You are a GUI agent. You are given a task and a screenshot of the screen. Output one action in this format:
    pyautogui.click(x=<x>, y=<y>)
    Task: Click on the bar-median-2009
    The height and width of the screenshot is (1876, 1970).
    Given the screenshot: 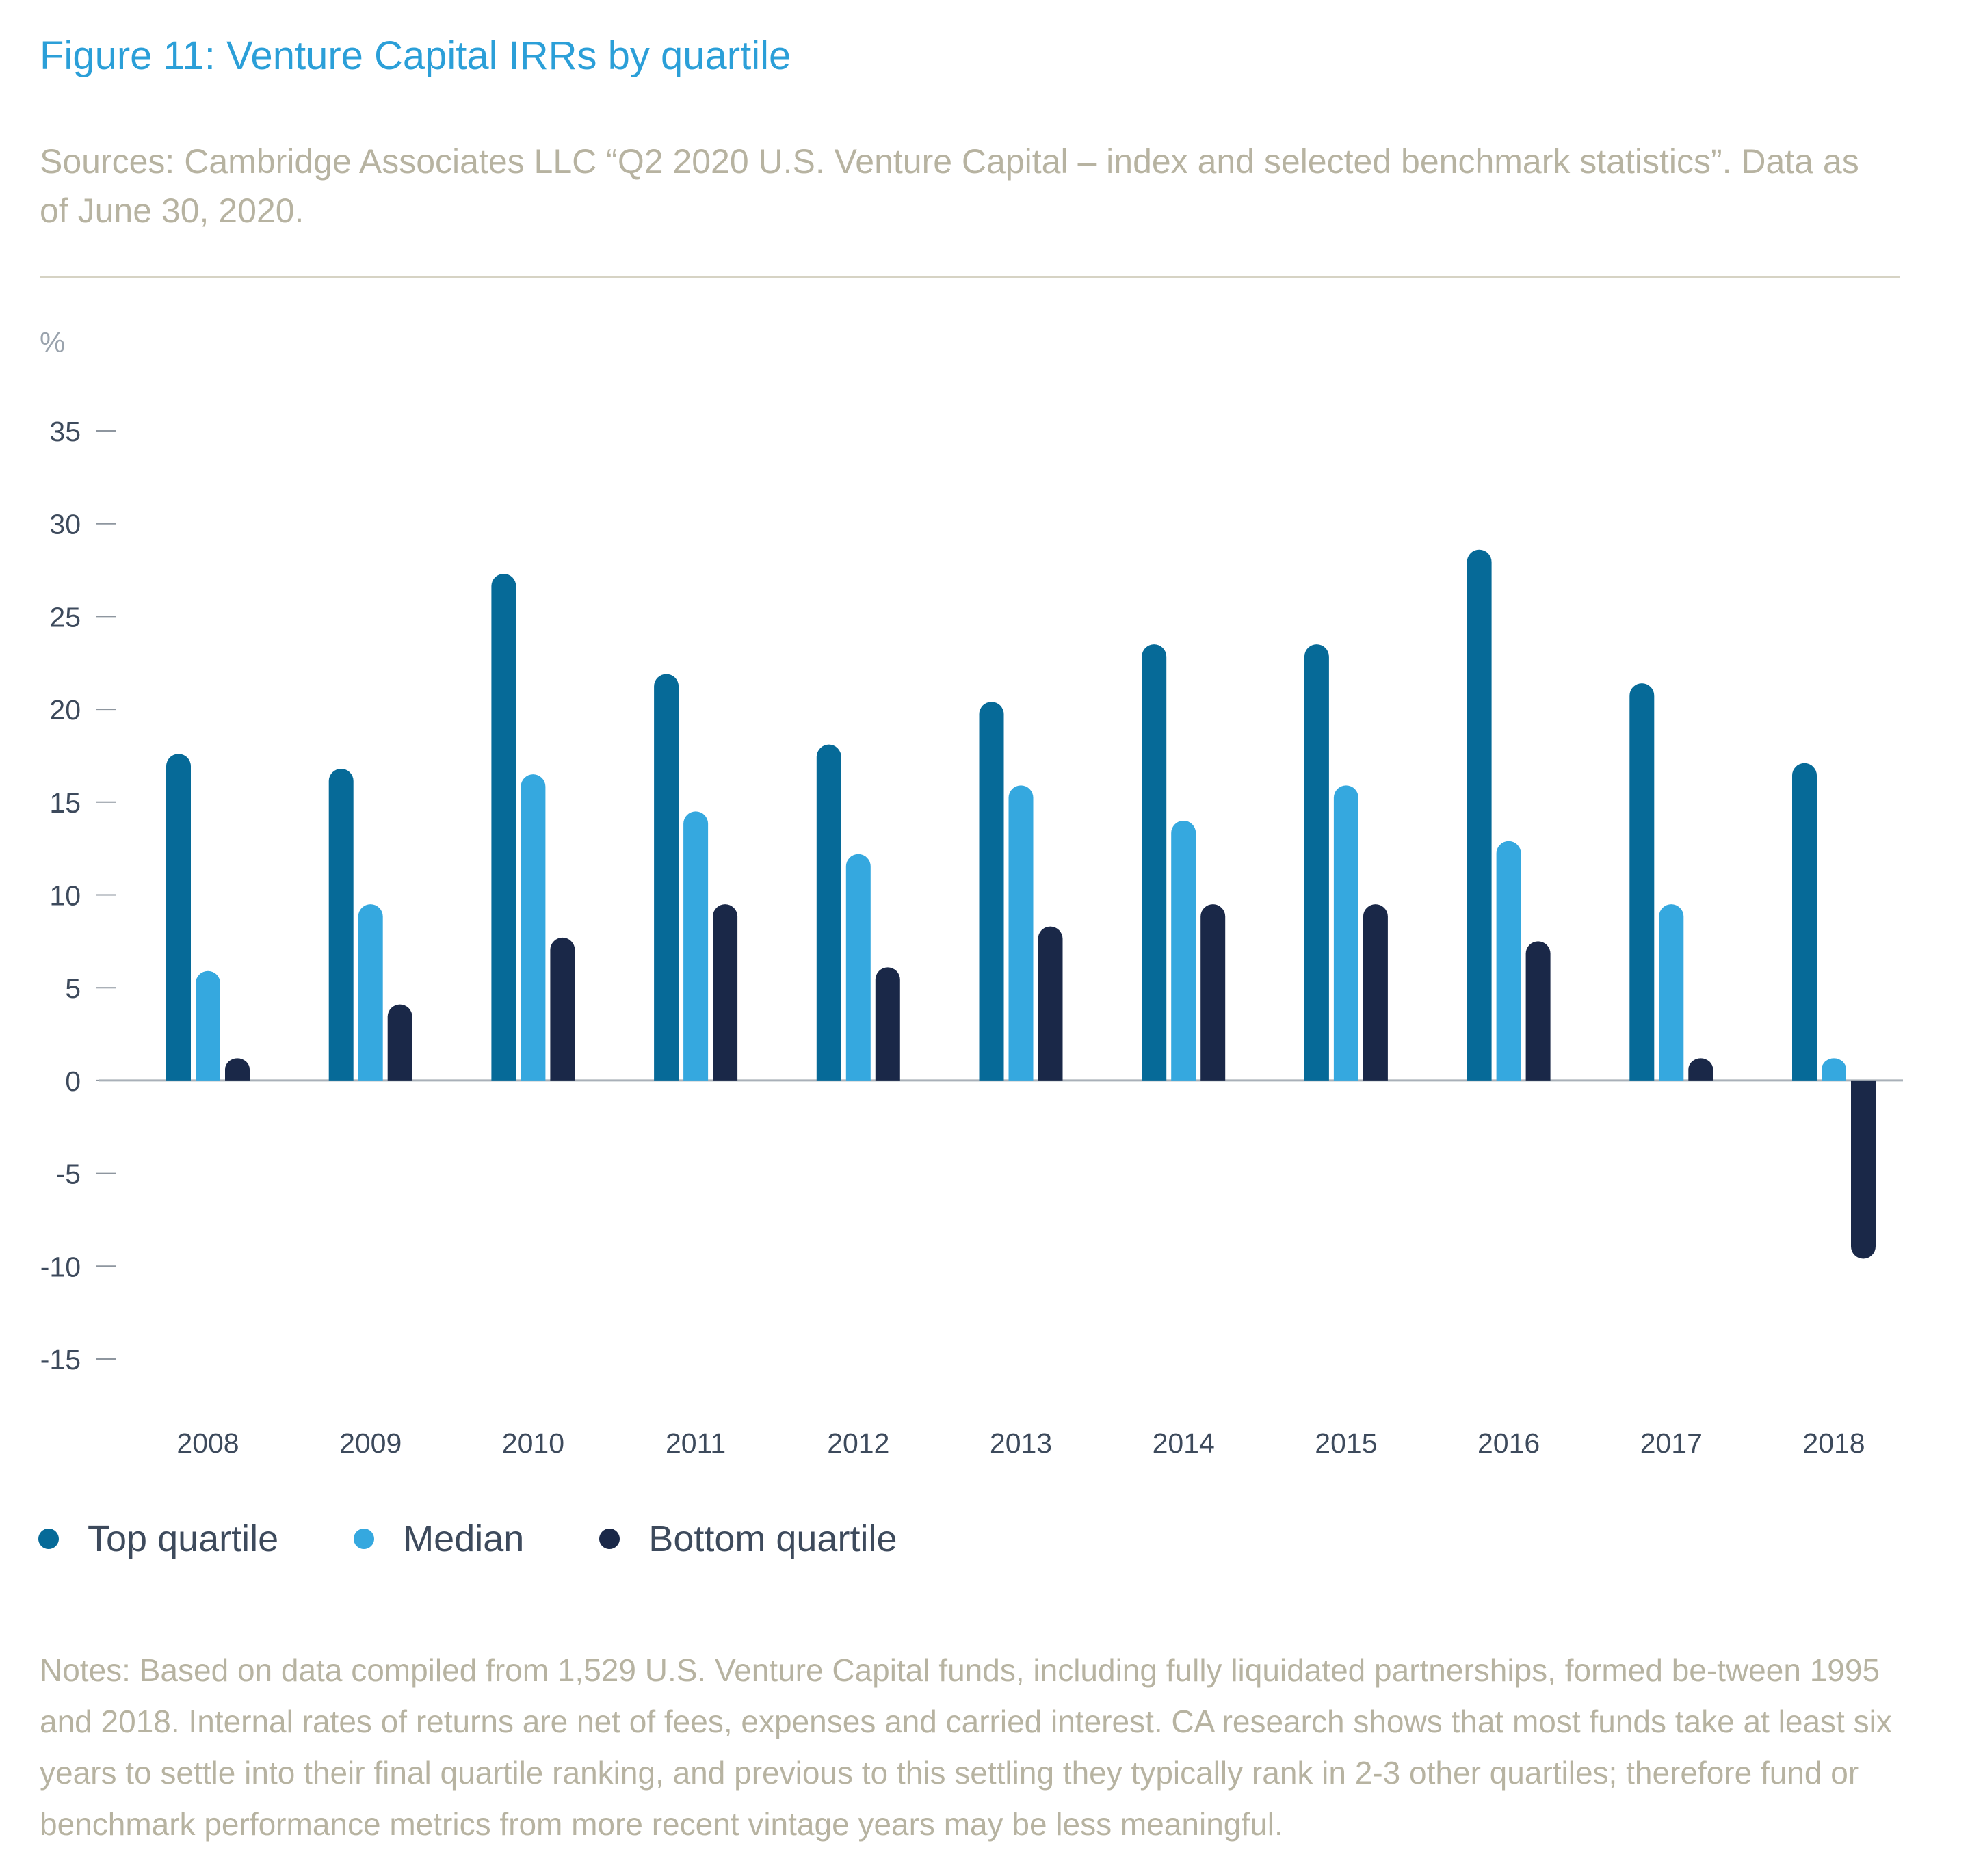 What is the action you would take?
    pyautogui.click(x=370, y=993)
    